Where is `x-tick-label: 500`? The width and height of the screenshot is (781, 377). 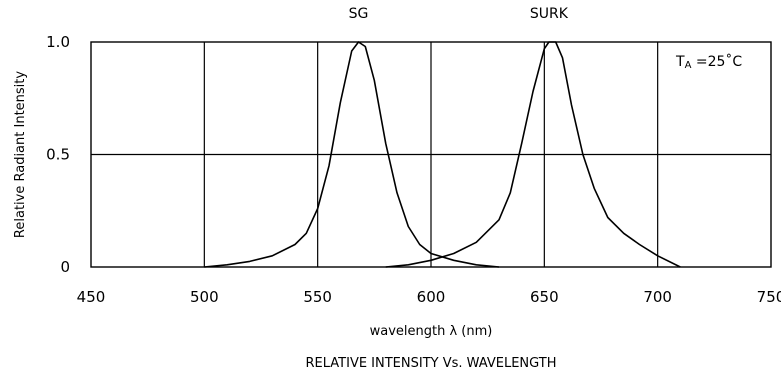
x-tick-label: 500 is located at coordinates (204, 297).